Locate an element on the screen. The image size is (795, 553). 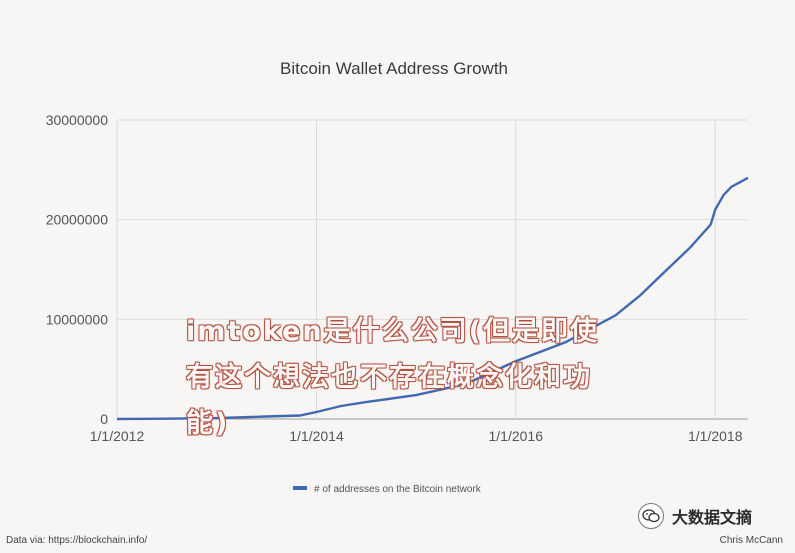
x-tick-label: 1/1/2018 is located at coordinates (715, 436).